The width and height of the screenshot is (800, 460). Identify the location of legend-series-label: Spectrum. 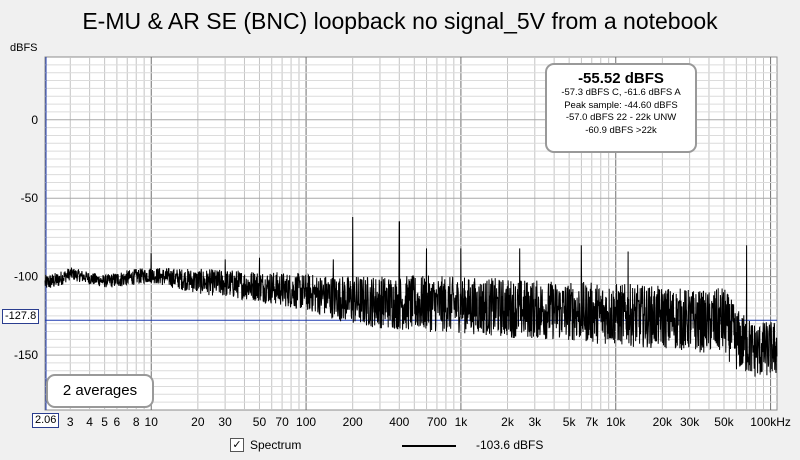
(276, 445).